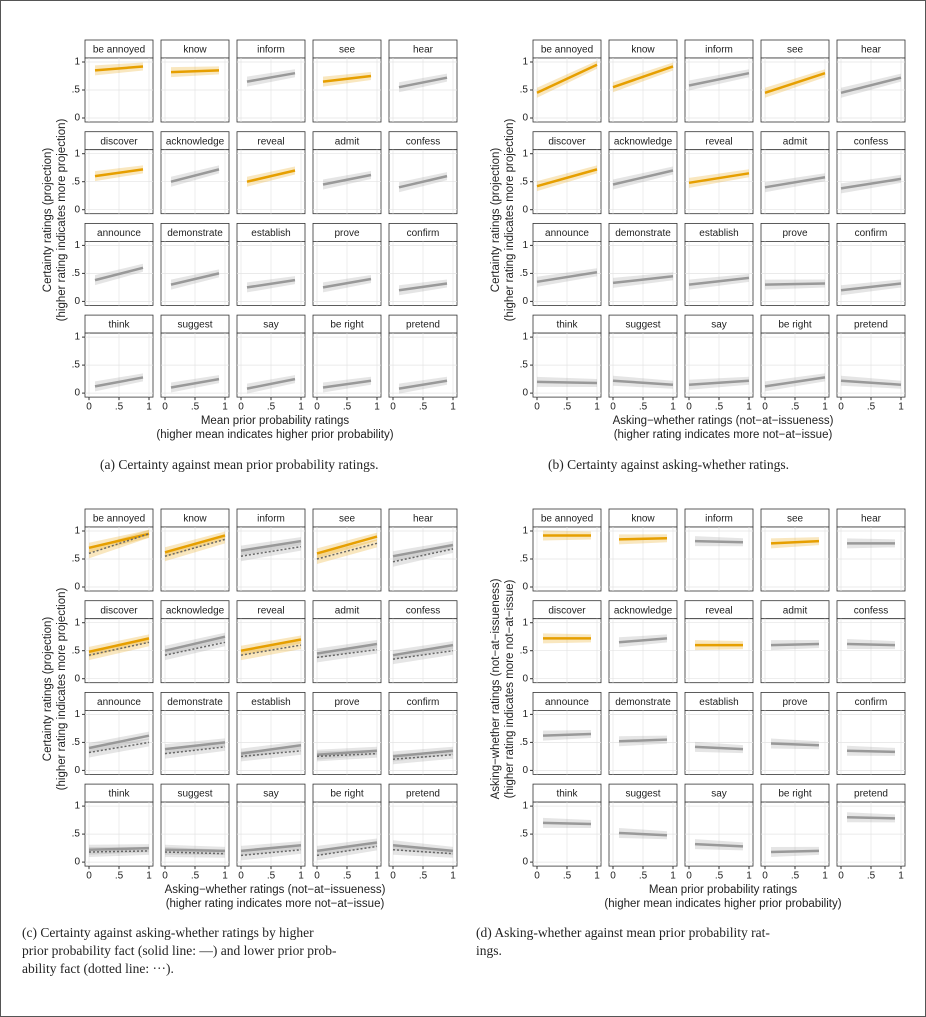 This screenshot has height=1017, width=926. I want to click on facet-label: prove, so click(346, 702).